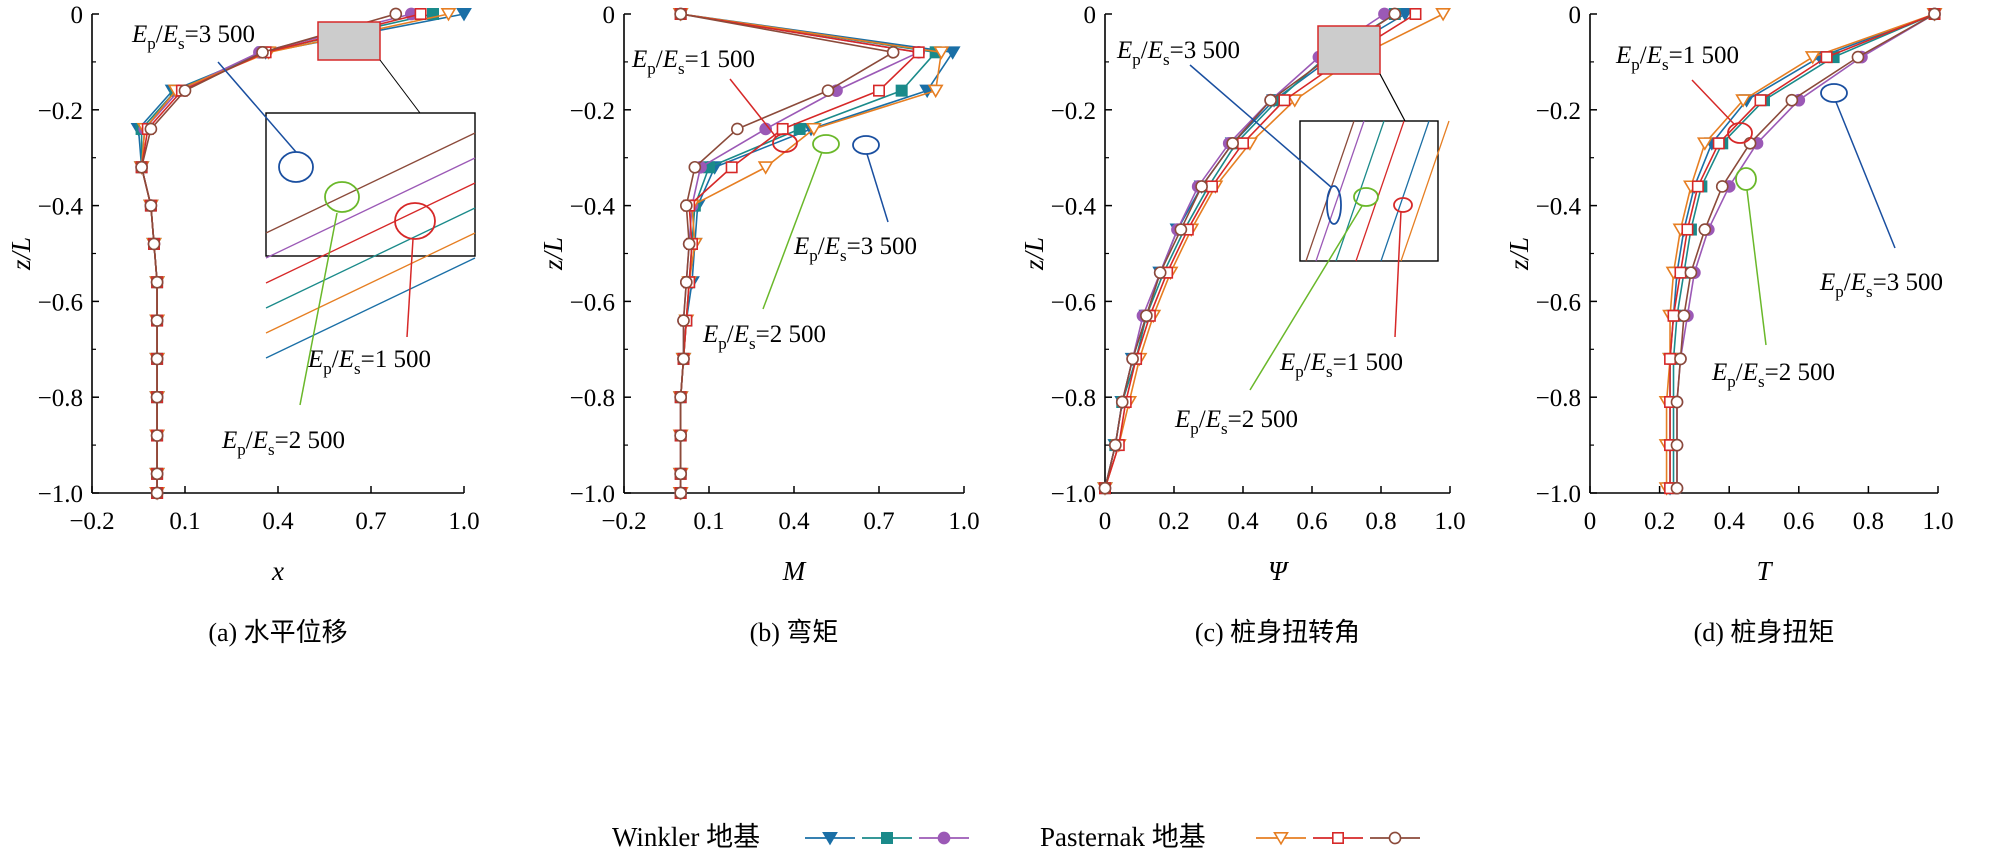 The height and width of the screenshot is (860, 2000). Describe the element at coordinates (1182, 419) in the screenshot. I see `label-c-2500-part: E` at that location.